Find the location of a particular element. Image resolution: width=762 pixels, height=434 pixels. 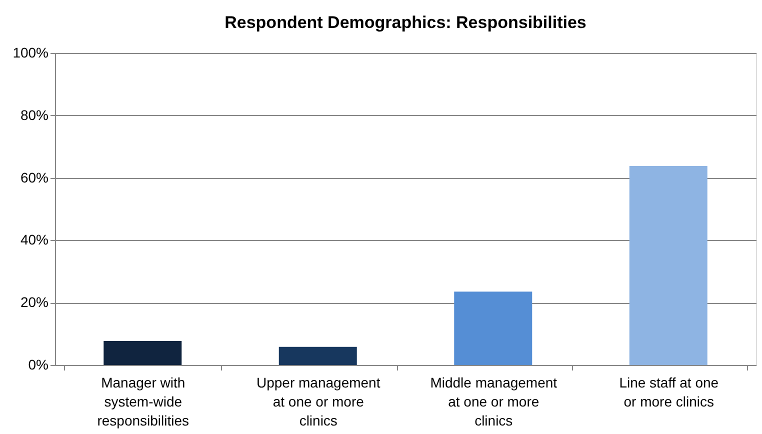

x-tick-label: Upper management at one or more clinics is located at coordinates (318, 401).